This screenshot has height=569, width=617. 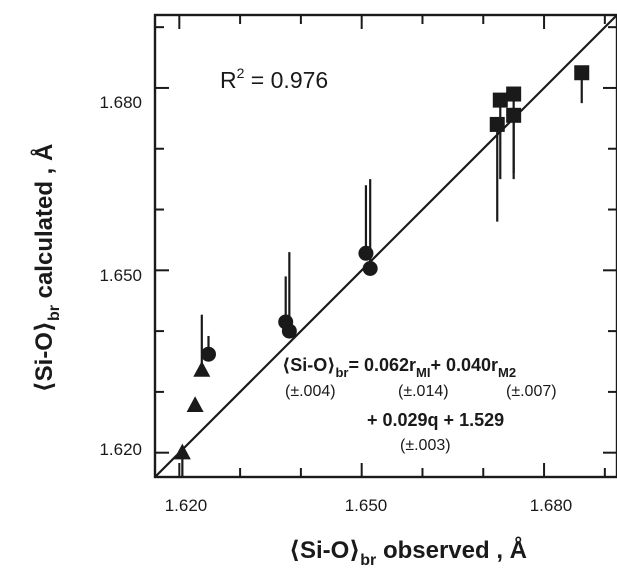 I want to click on y-axis-label: ⟨Si-O⟩br calculated , Å, so click(x=46, y=268).